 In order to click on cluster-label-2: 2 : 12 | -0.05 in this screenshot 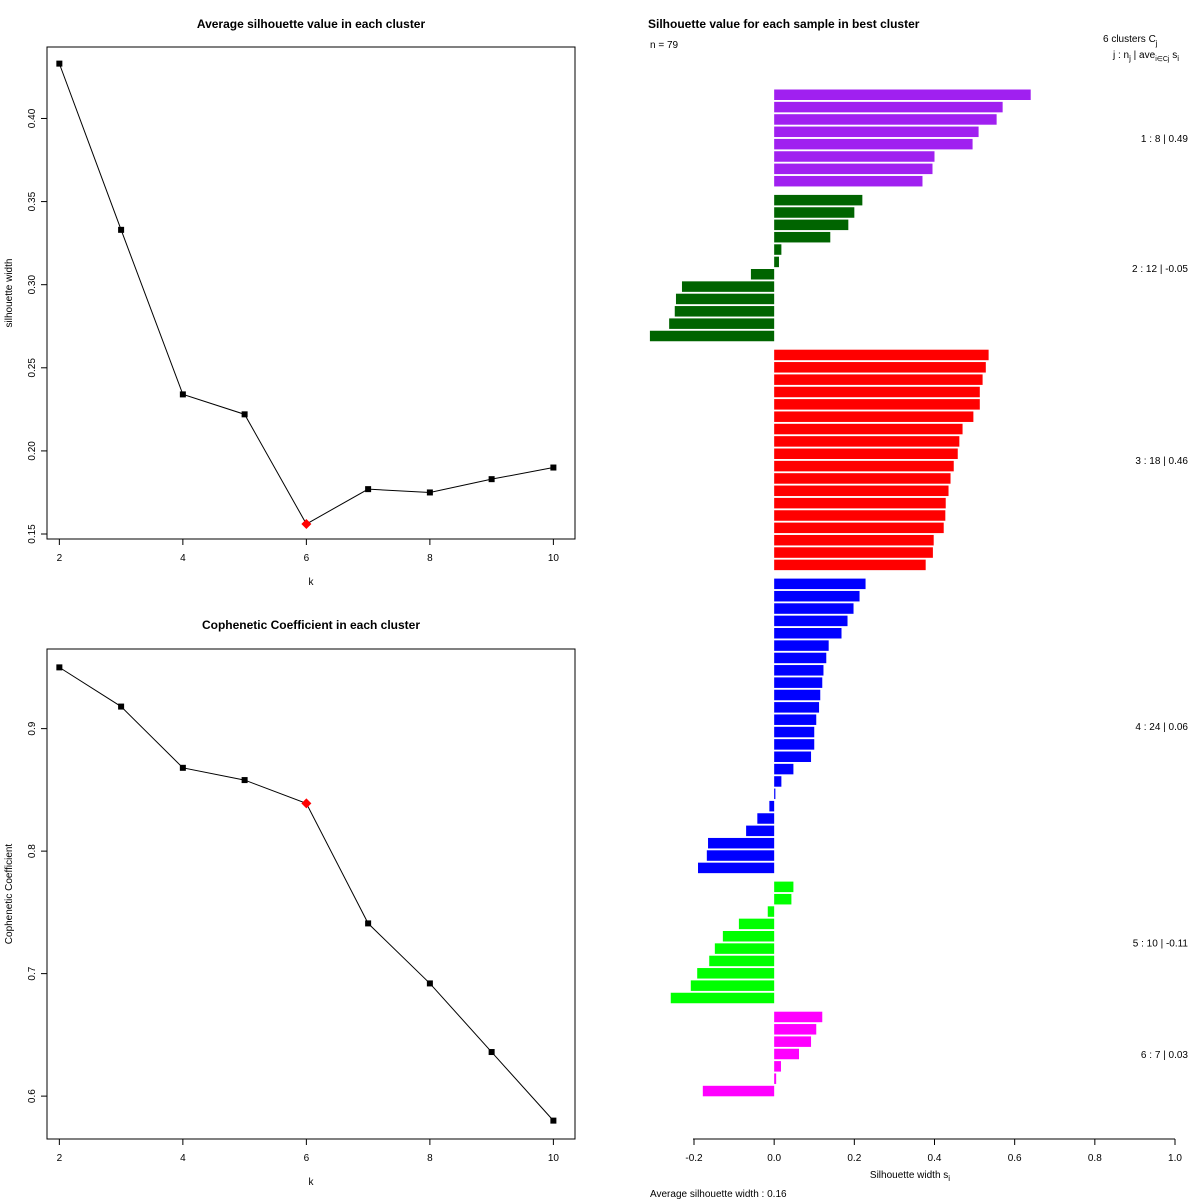, I will do `click(1160, 269)`.